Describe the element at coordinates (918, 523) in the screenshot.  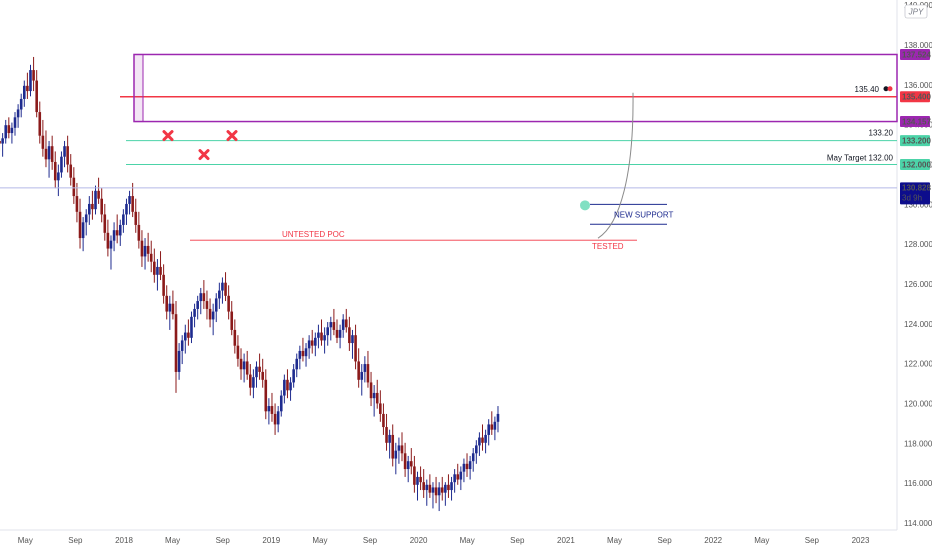
I see `price-tick-label: 114.000` at that location.